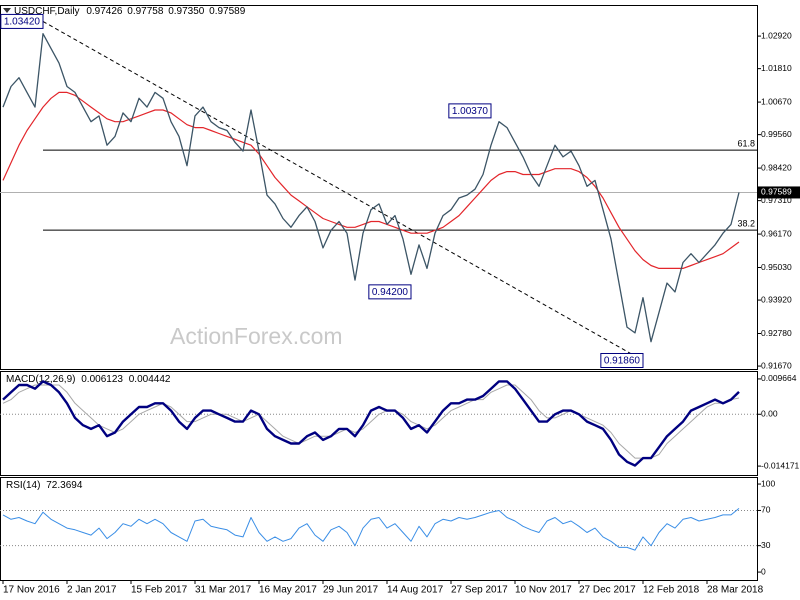  What do you see at coordinates (288, 590) in the screenshot?
I see `x-tick-label: 16 May 2017` at bounding box center [288, 590].